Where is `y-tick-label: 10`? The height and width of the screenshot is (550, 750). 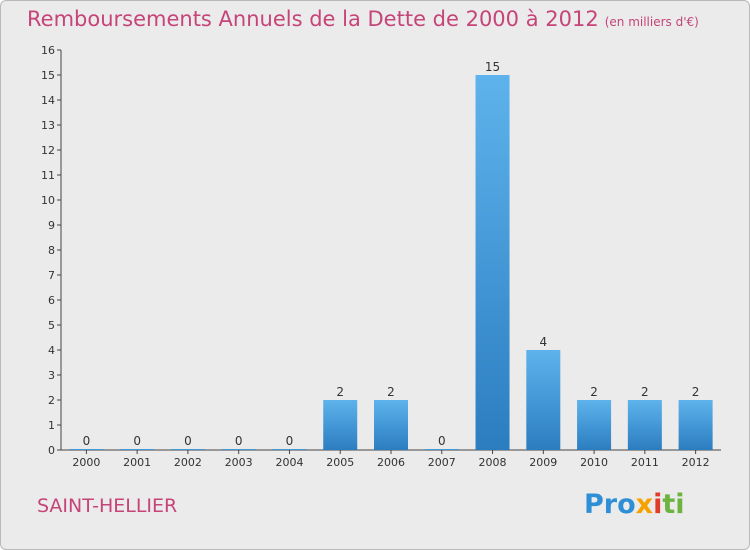 y-tick-label: 10 is located at coordinates (48, 200).